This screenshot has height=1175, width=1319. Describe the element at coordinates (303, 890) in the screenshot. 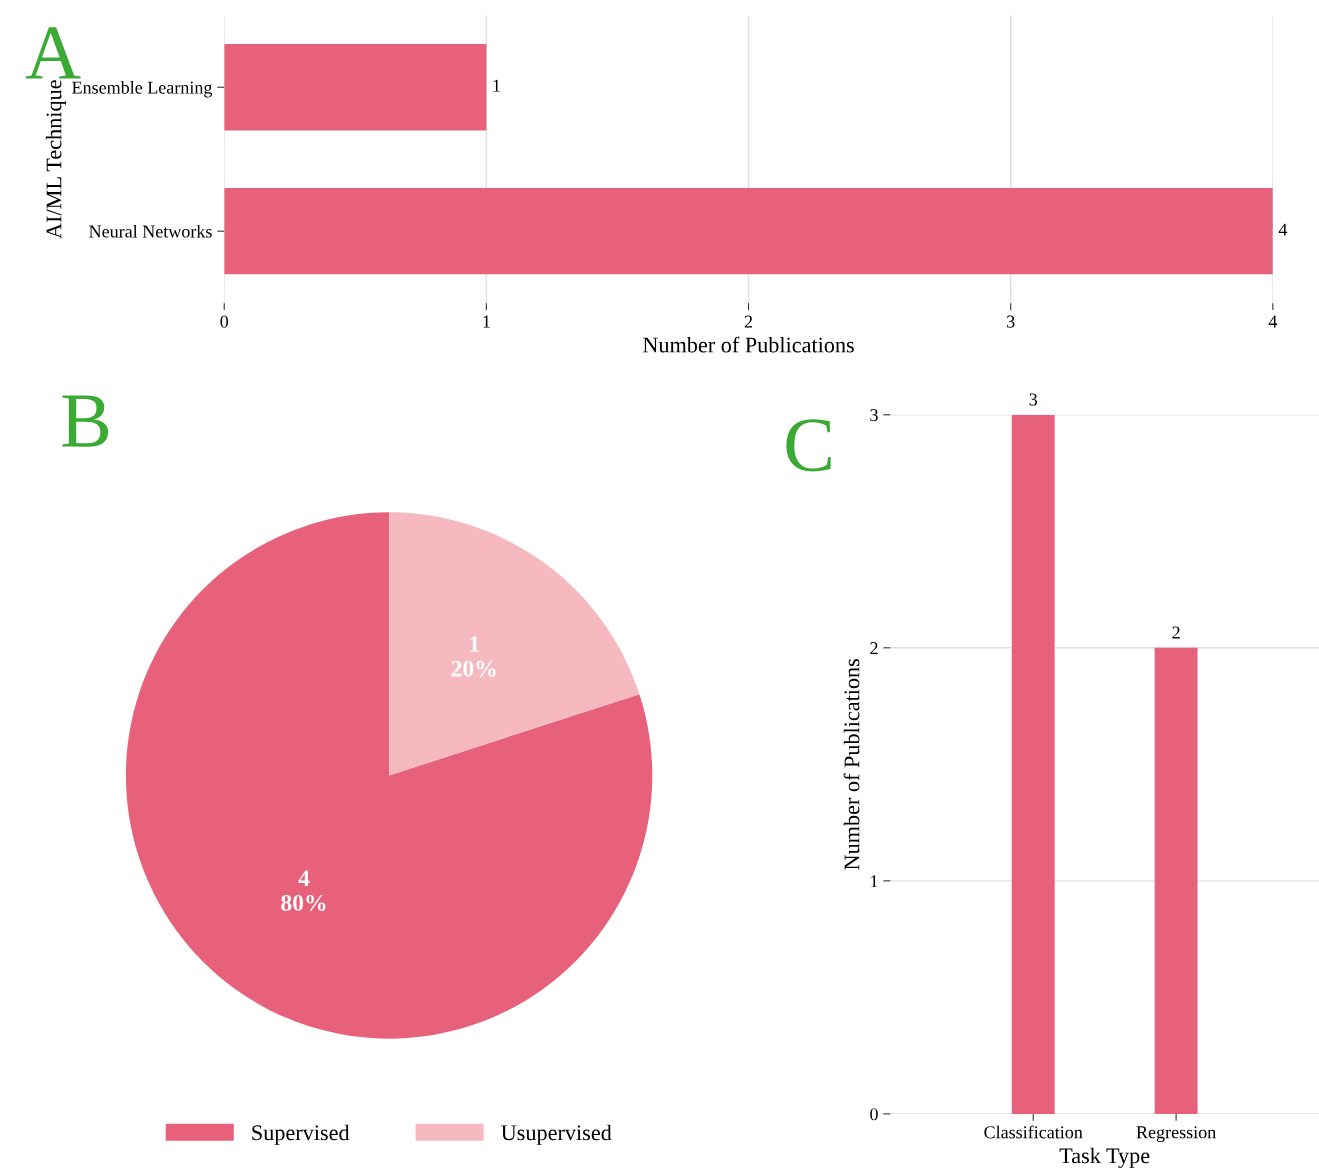

I see `data-label: 4 80%` at that location.